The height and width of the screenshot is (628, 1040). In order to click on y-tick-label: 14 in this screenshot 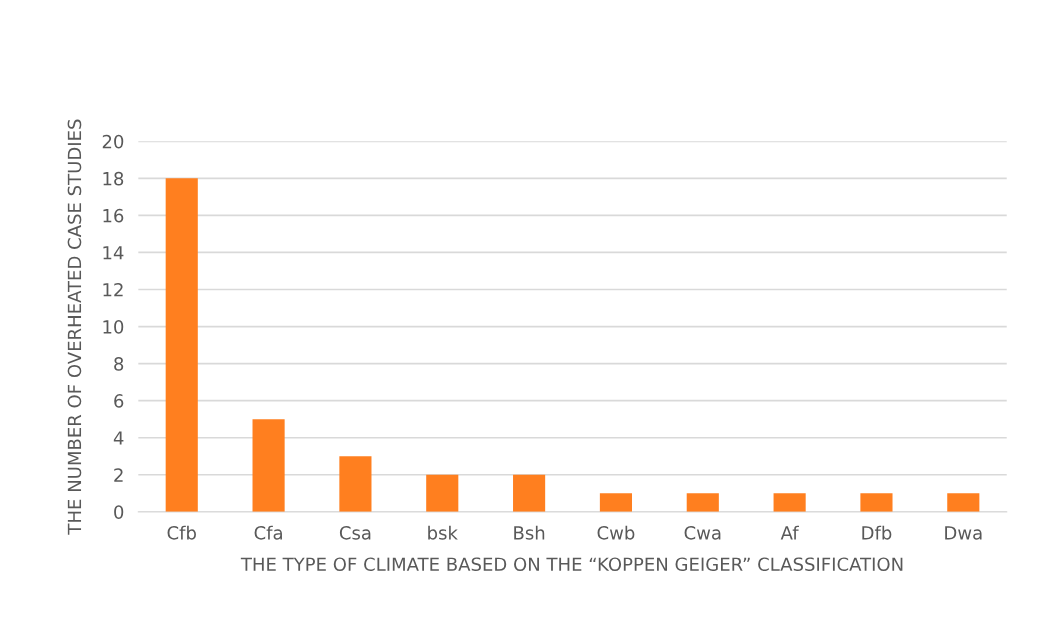, I will do `click(113, 253)`.